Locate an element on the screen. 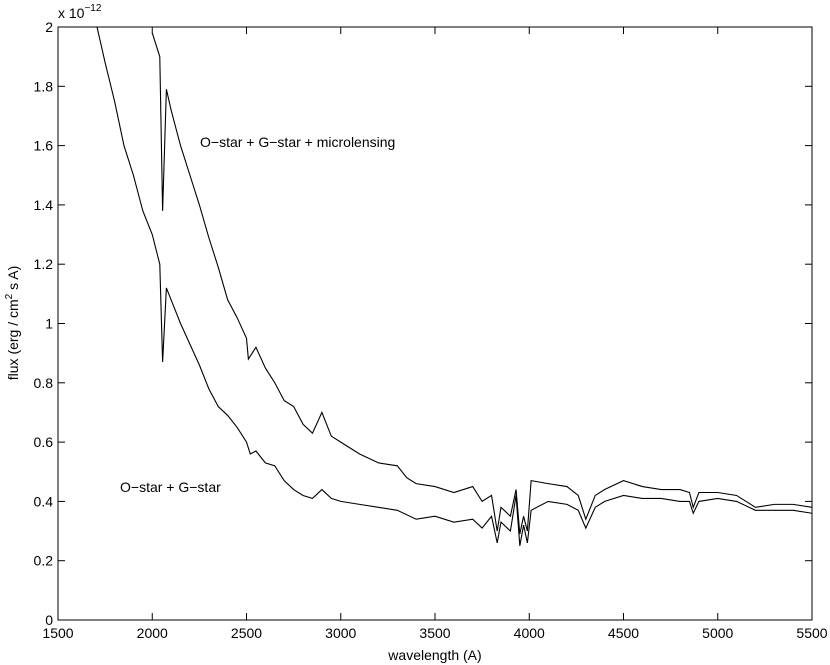 Image resolution: width=830 pixels, height=665 pixels. x-tick-label: 1500 is located at coordinates (57, 633).